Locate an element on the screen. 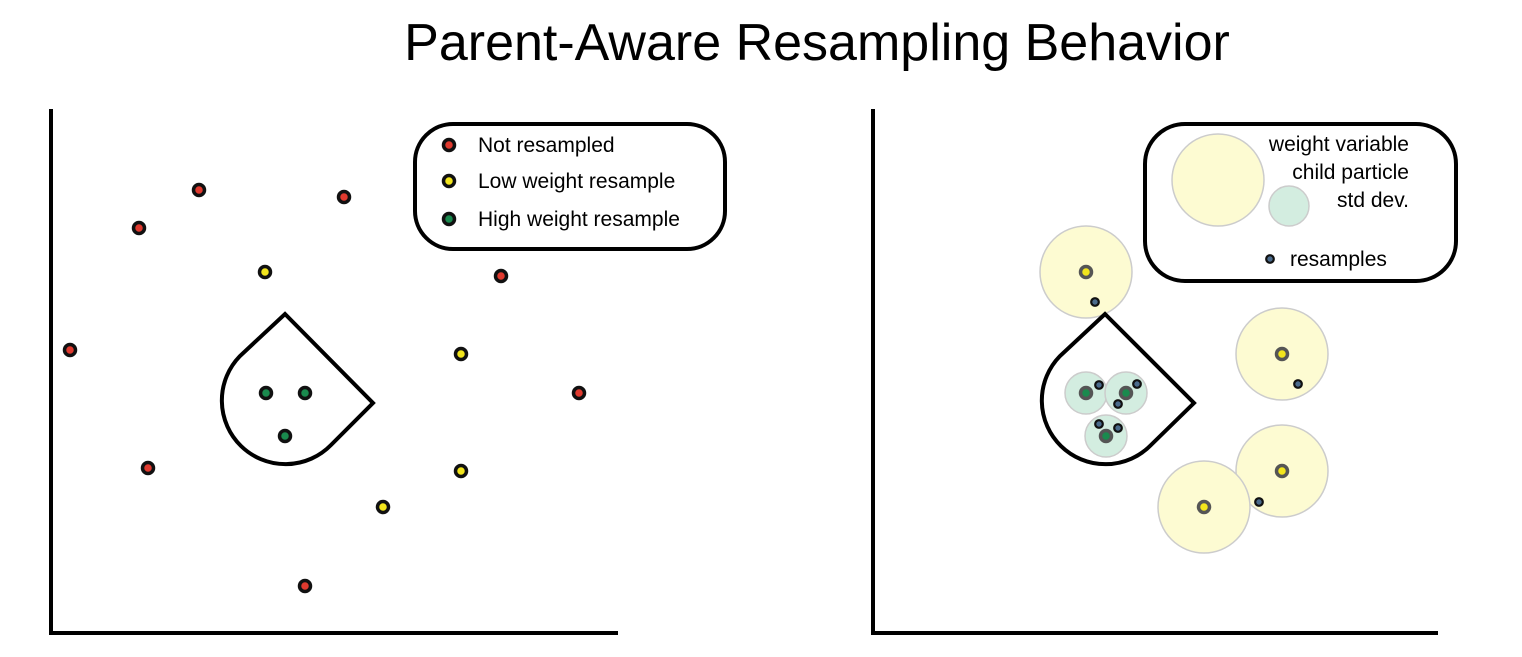 This screenshot has width=1522, height=657. legend-label-child-particle: child particle is located at coordinates (1350, 172).